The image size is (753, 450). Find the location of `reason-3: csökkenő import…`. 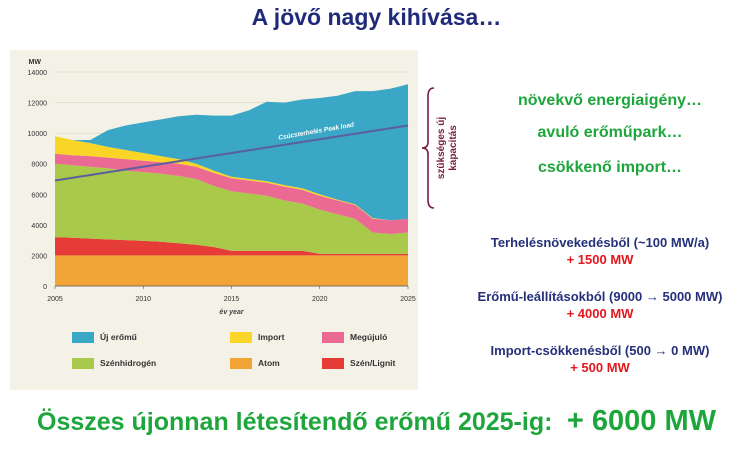

reason-3: csökkenő import… is located at coordinates (610, 167).